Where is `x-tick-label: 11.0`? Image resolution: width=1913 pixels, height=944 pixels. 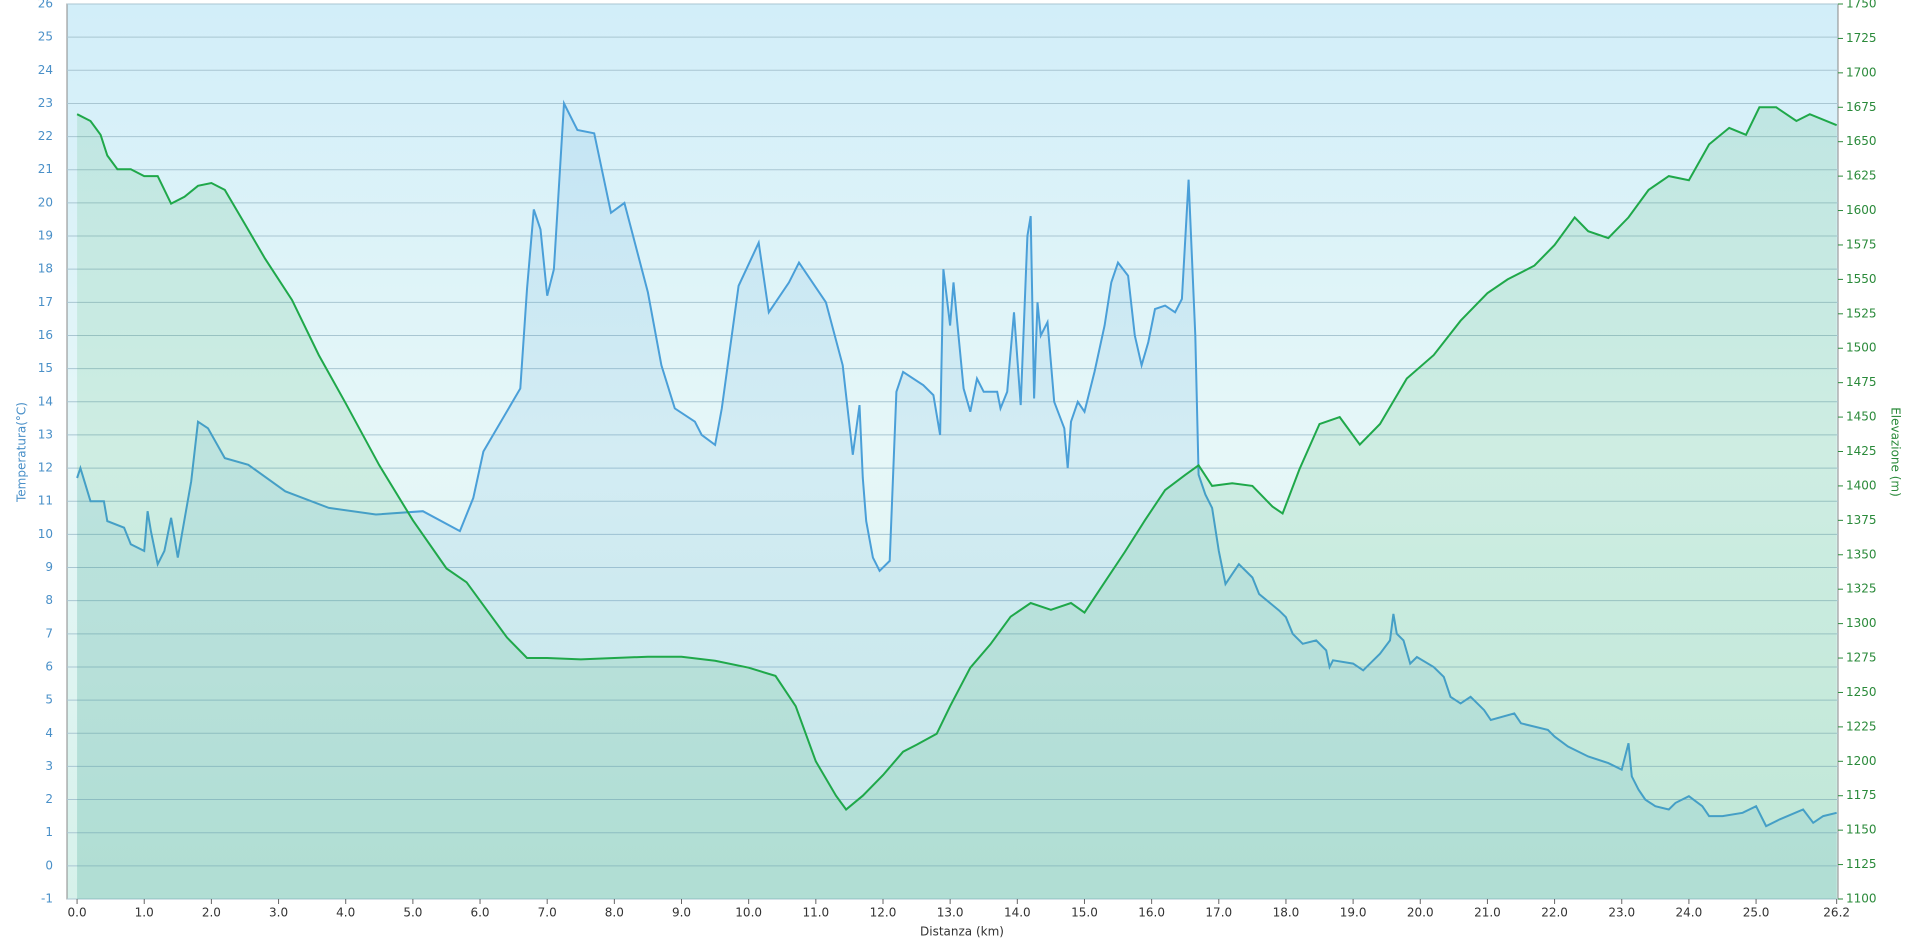 x-tick-label: 11.0 is located at coordinates (815, 913).